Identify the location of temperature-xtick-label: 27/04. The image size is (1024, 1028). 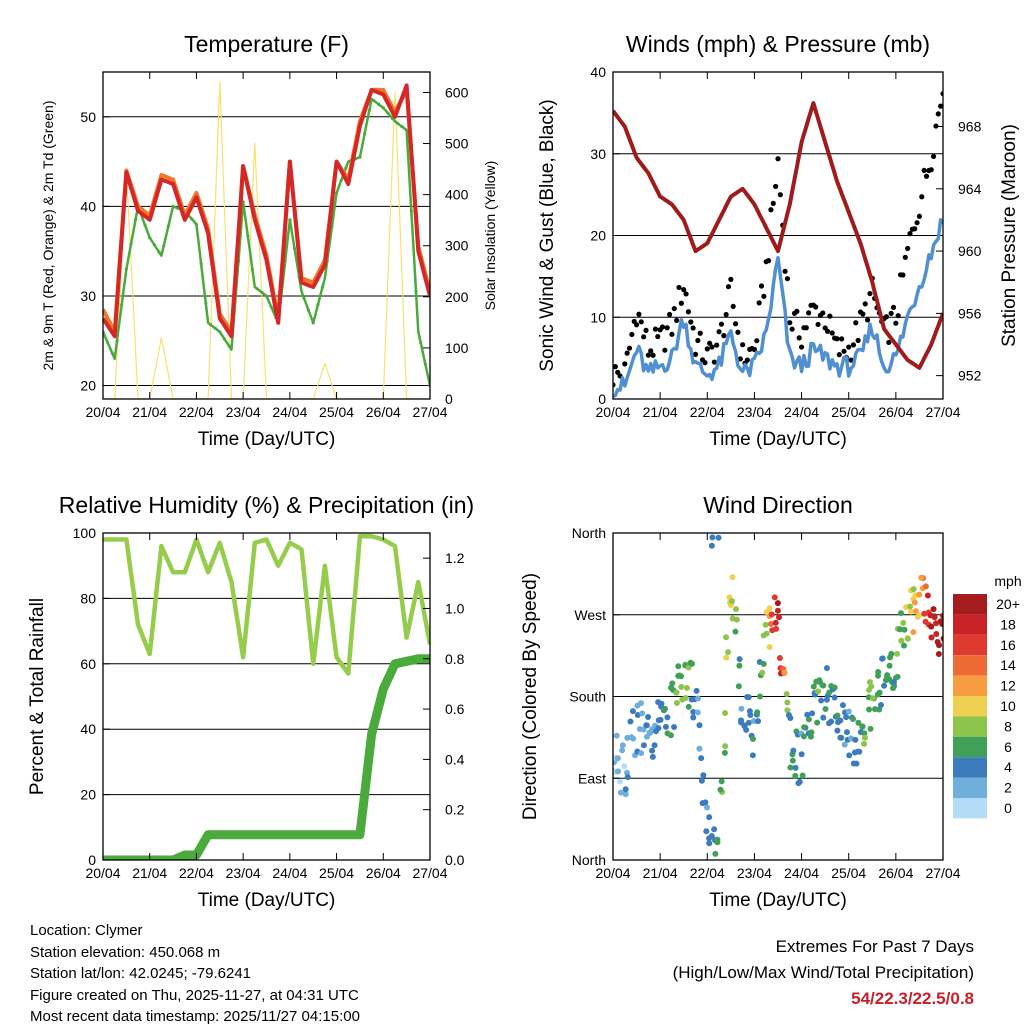
(429, 412).